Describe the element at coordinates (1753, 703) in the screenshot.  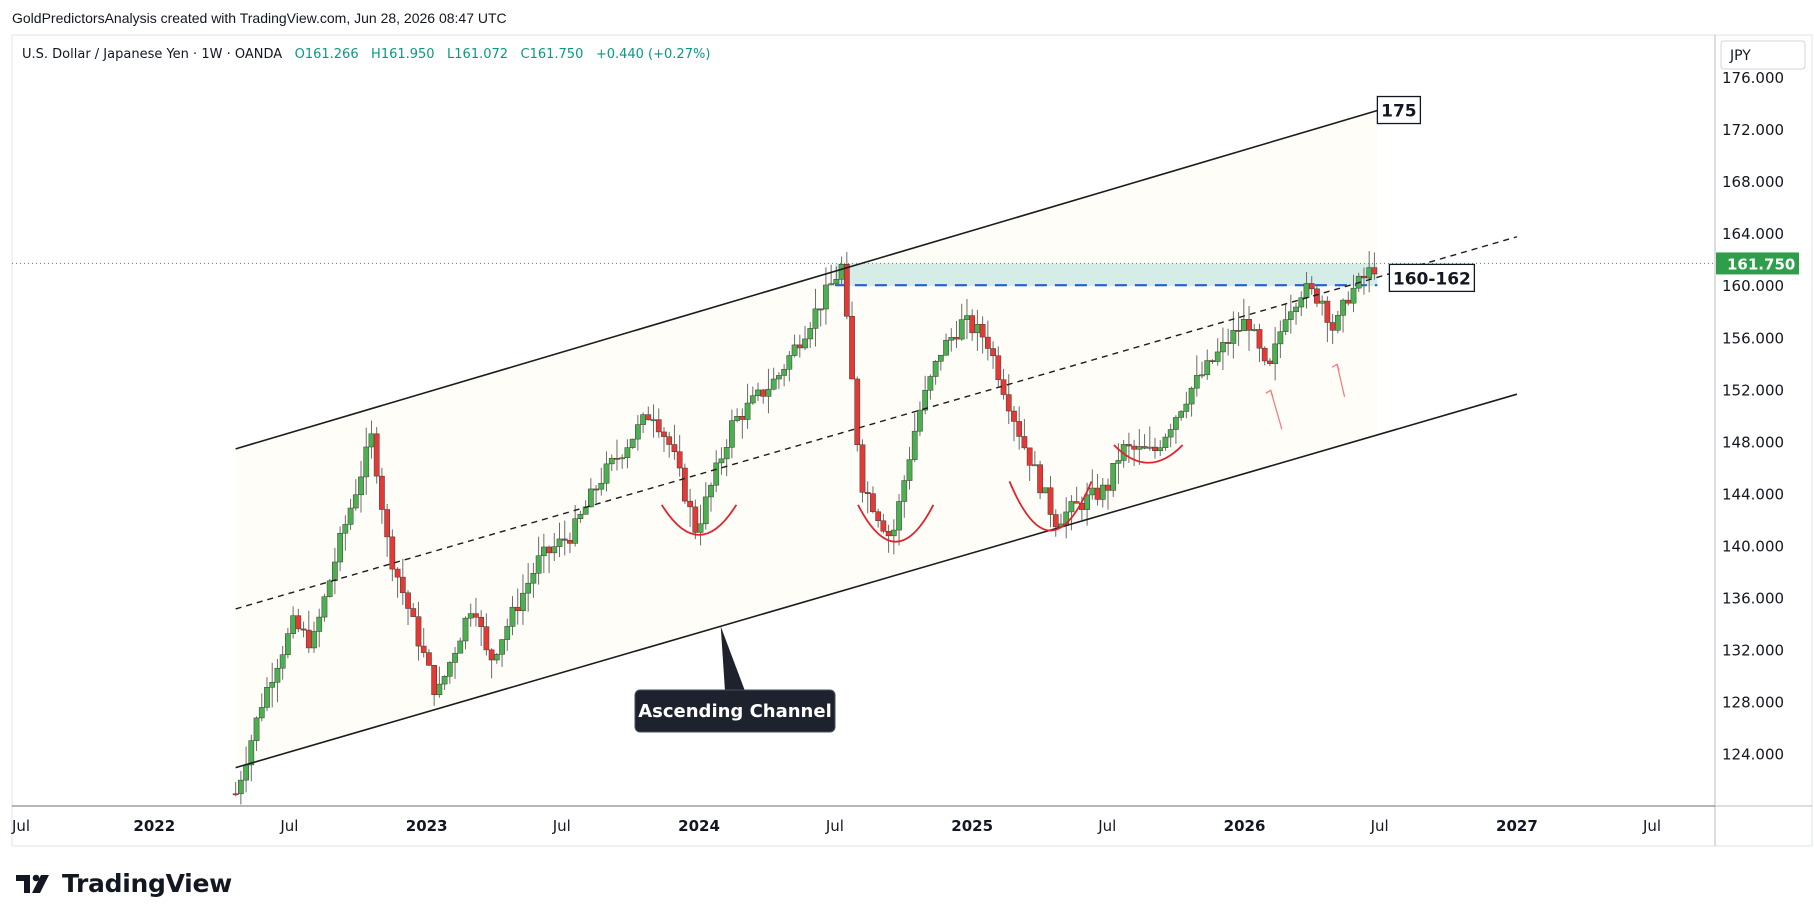
I see `price-tick-label: 128.000` at that location.